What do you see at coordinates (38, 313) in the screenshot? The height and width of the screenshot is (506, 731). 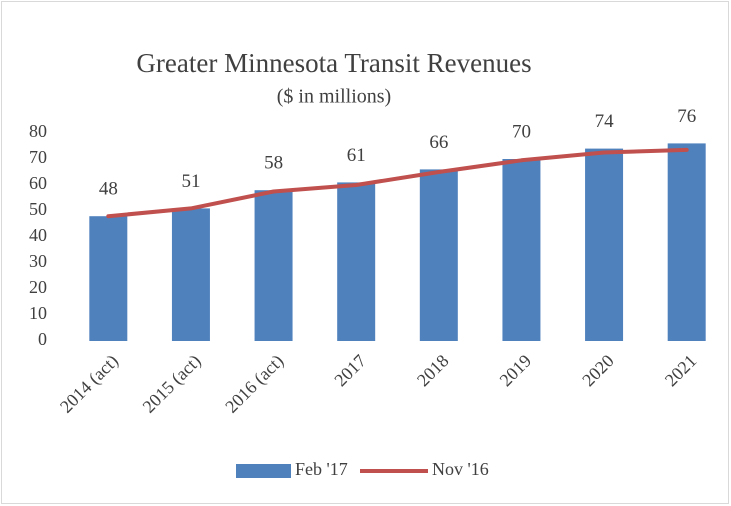 I see `y-tick-label: 10` at bounding box center [38, 313].